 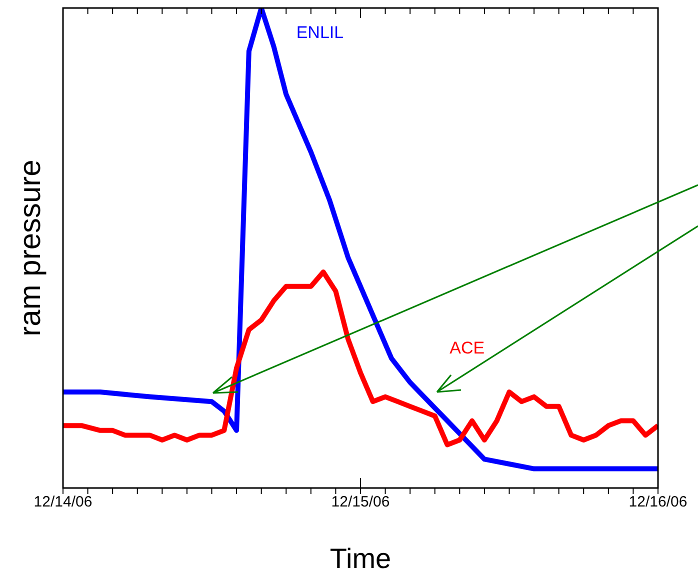 What do you see at coordinates (63, 502) in the screenshot?
I see `x-tick-label: 12/14/06` at bounding box center [63, 502].